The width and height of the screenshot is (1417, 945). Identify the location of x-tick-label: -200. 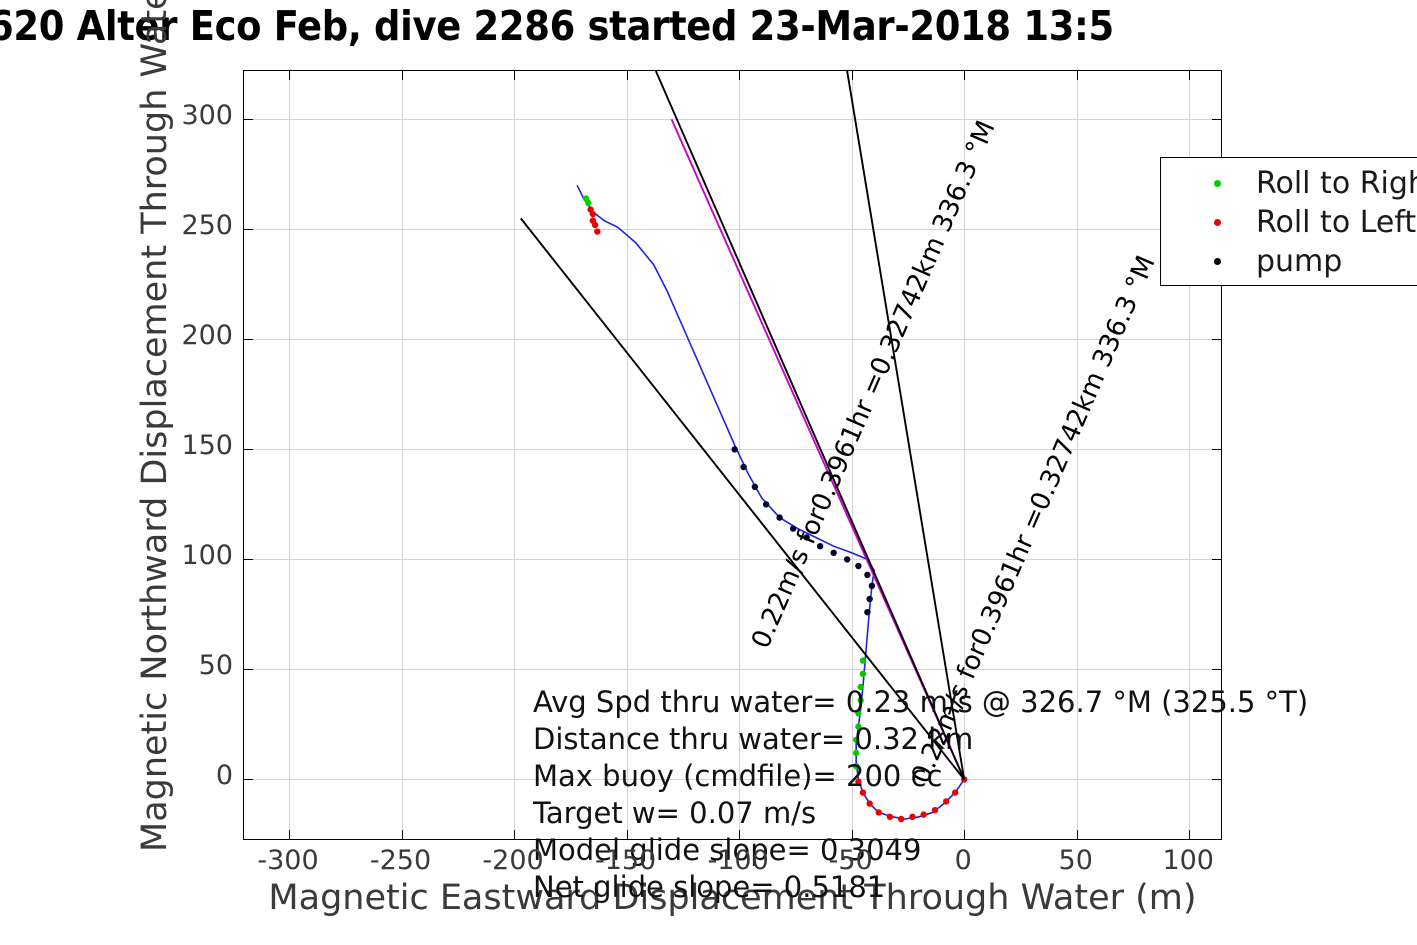
(513, 860).